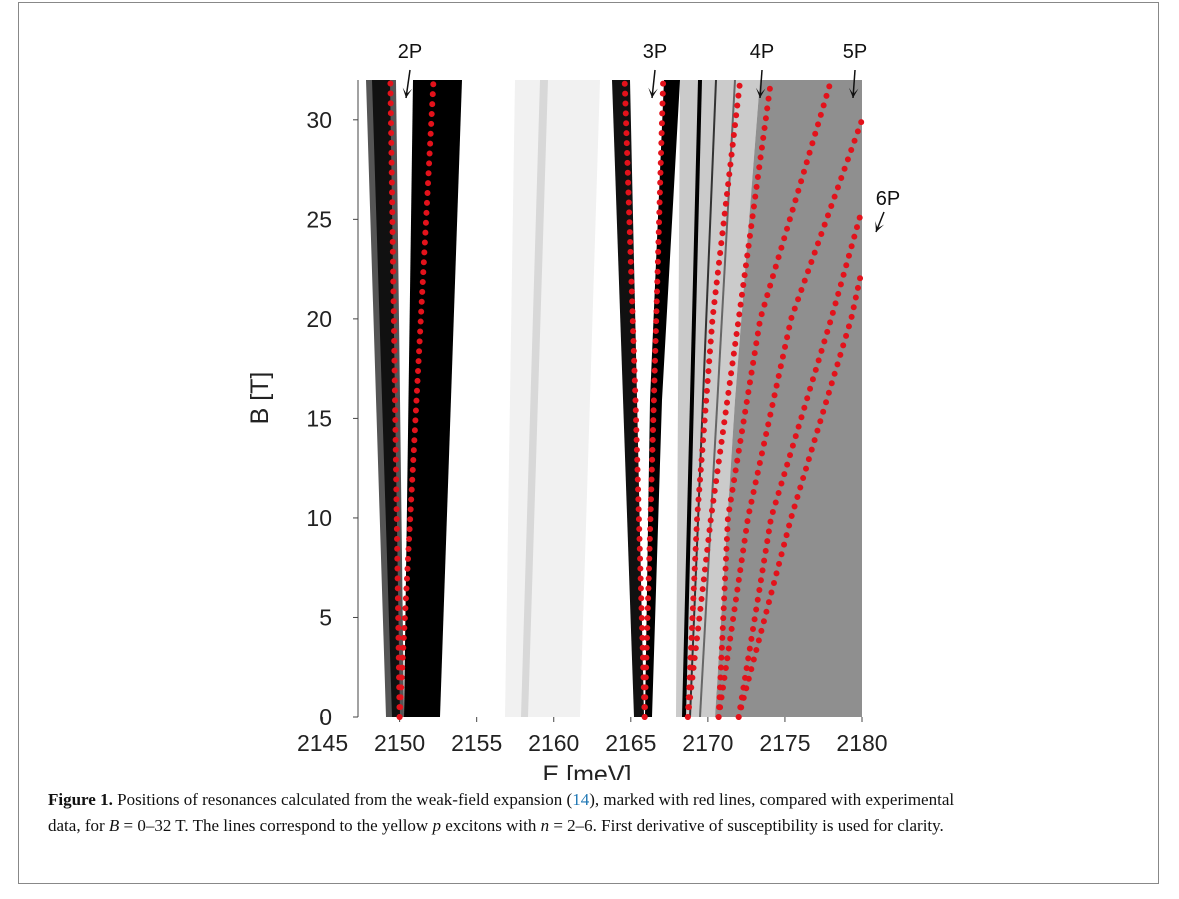 Image resolution: width=1179 pixels, height=899 pixels. I want to click on annotation-label: 2P, so click(410, 52).